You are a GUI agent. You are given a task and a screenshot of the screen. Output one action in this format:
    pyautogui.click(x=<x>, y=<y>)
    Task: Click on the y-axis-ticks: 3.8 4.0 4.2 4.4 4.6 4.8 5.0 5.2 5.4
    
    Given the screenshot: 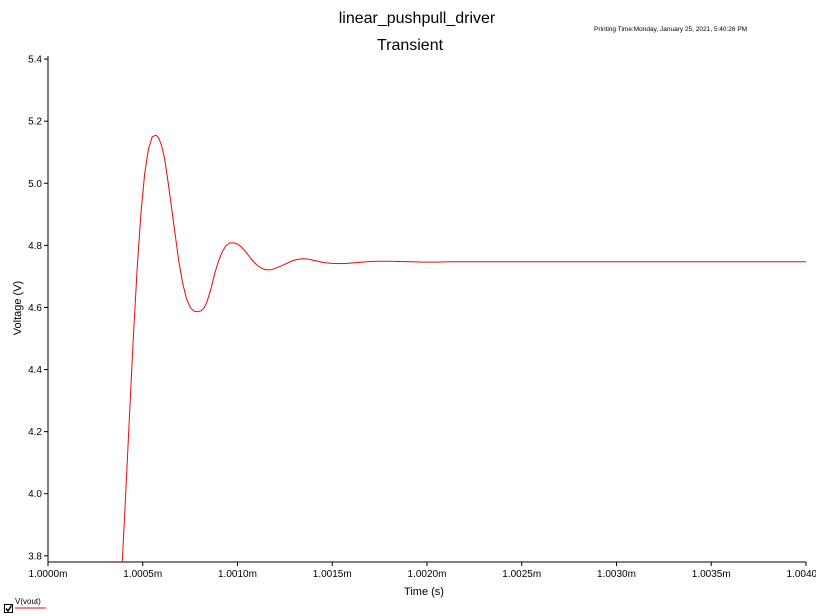 What is the action you would take?
    pyautogui.click(x=38, y=308)
    